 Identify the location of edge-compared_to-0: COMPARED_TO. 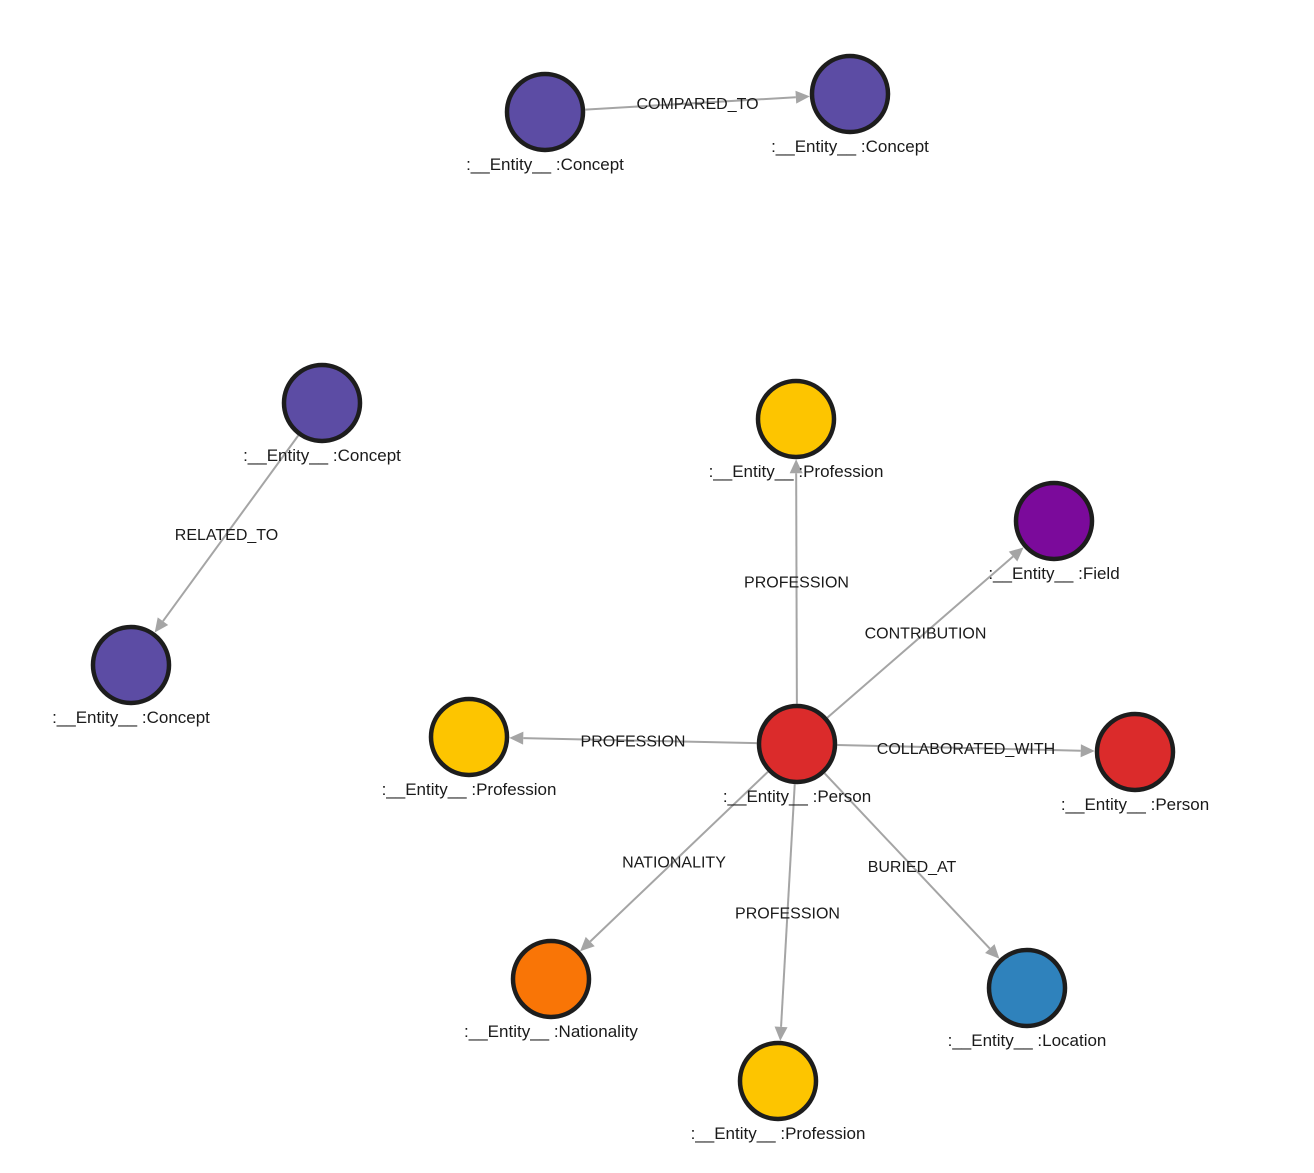
(697, 101).